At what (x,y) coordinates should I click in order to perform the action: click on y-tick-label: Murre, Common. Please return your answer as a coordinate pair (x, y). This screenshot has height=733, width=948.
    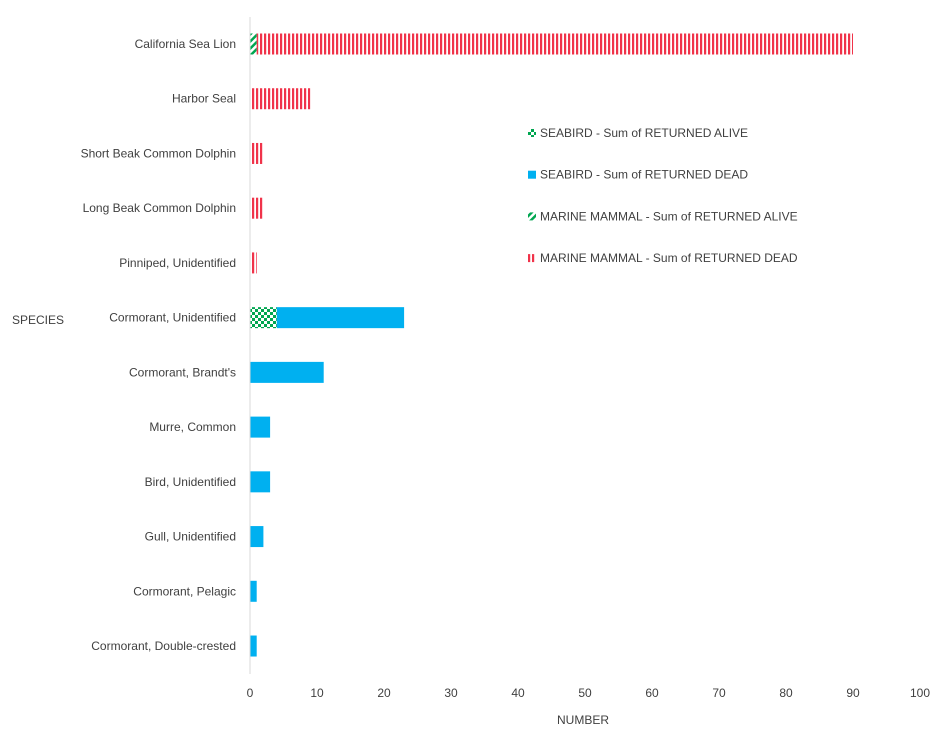
    Looking at the image, I should click on (192, 427).